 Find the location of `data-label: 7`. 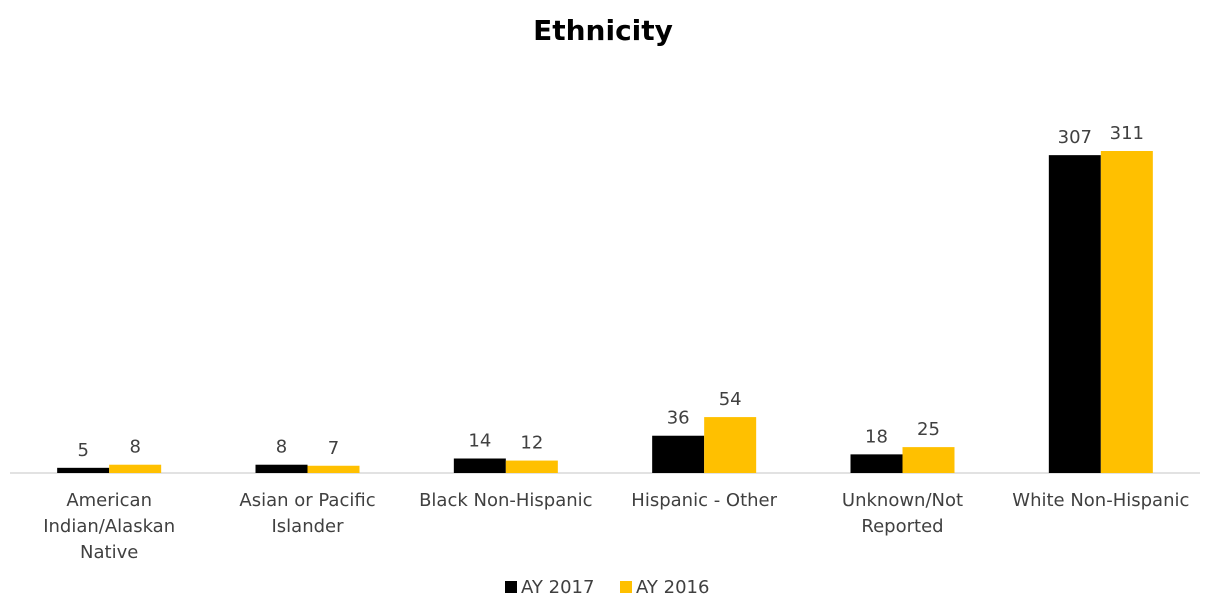

data-label: 7 is located at coordinates (333, 448).